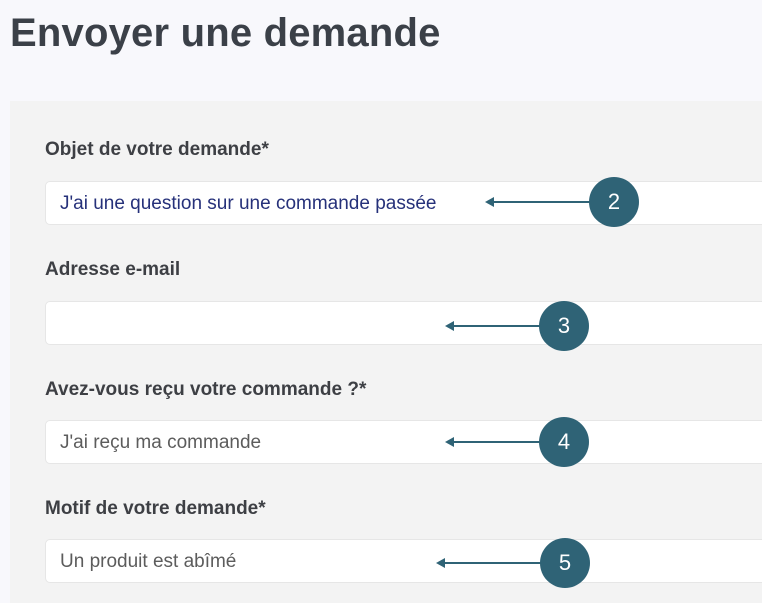  I want to click on annotation-2: 2, so click(562, 202).